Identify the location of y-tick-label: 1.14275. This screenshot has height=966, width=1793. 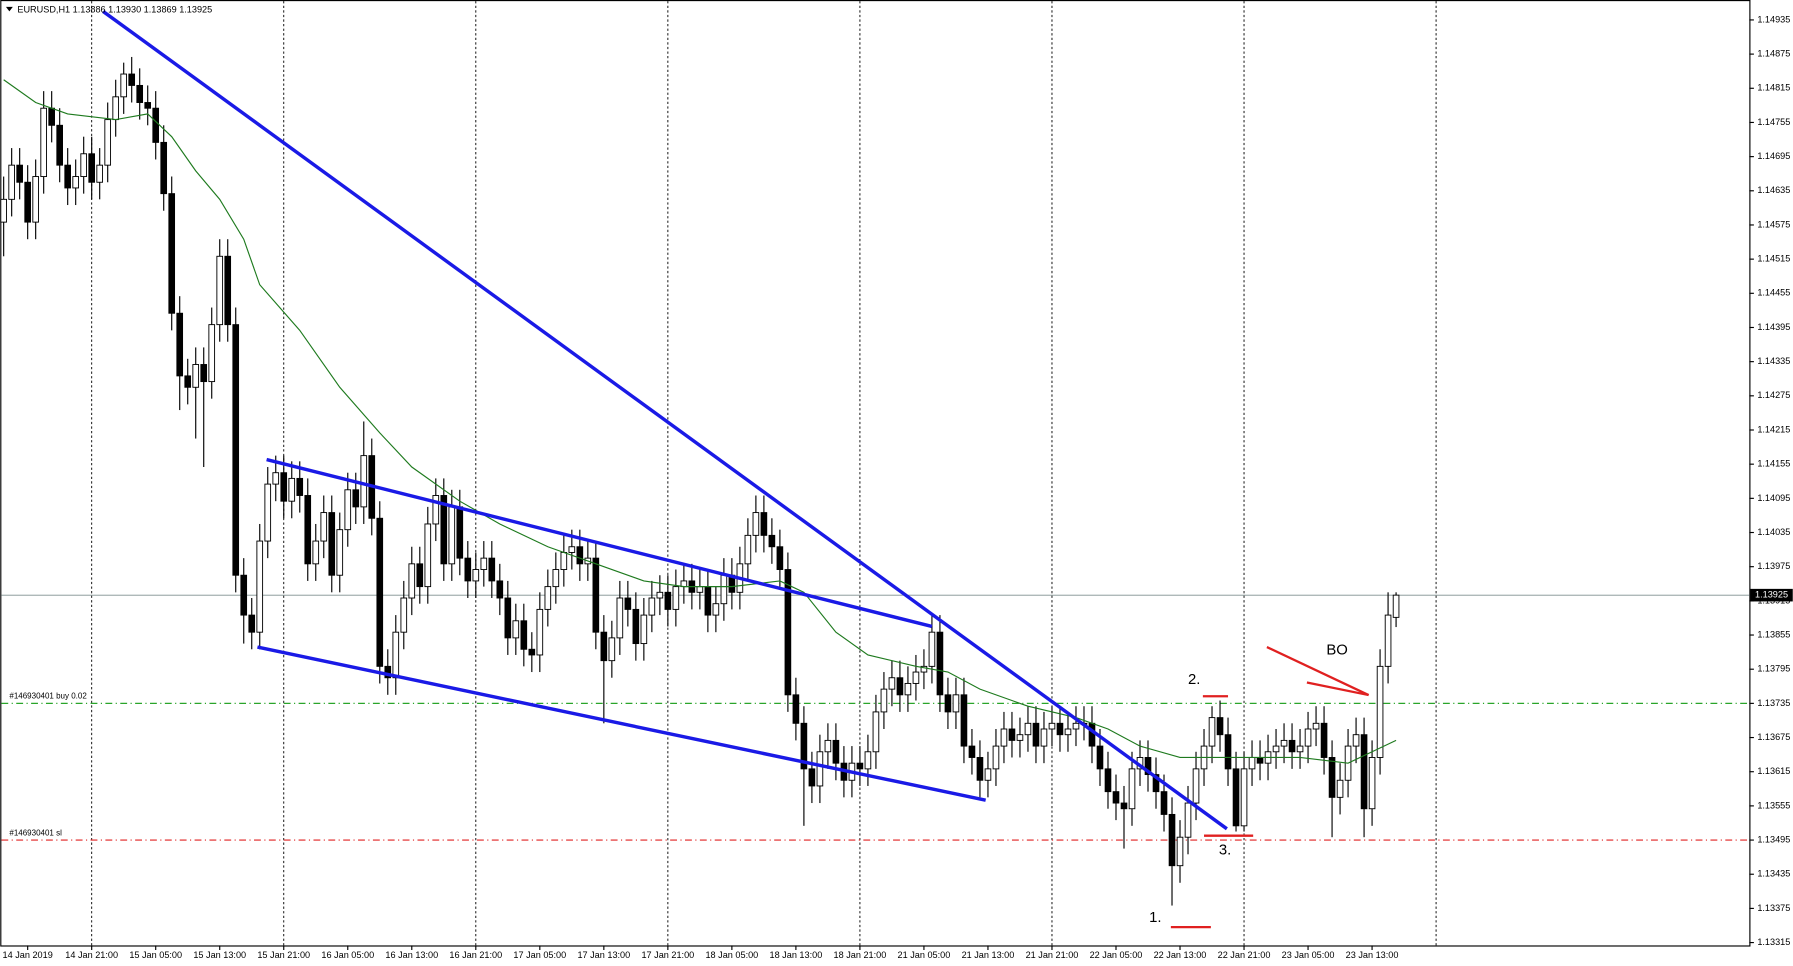
(1773, 395).